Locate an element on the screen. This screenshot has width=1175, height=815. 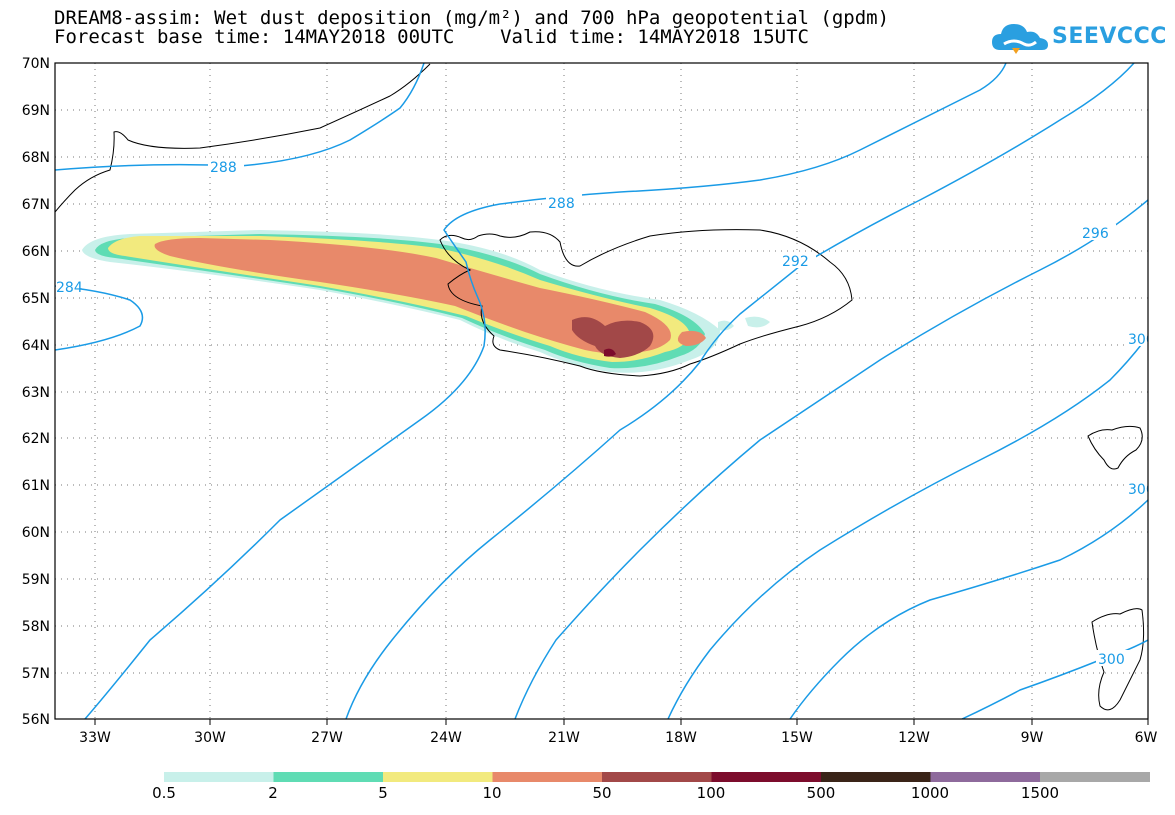
contour-label: 296 is located at coordinates (1095, 234).